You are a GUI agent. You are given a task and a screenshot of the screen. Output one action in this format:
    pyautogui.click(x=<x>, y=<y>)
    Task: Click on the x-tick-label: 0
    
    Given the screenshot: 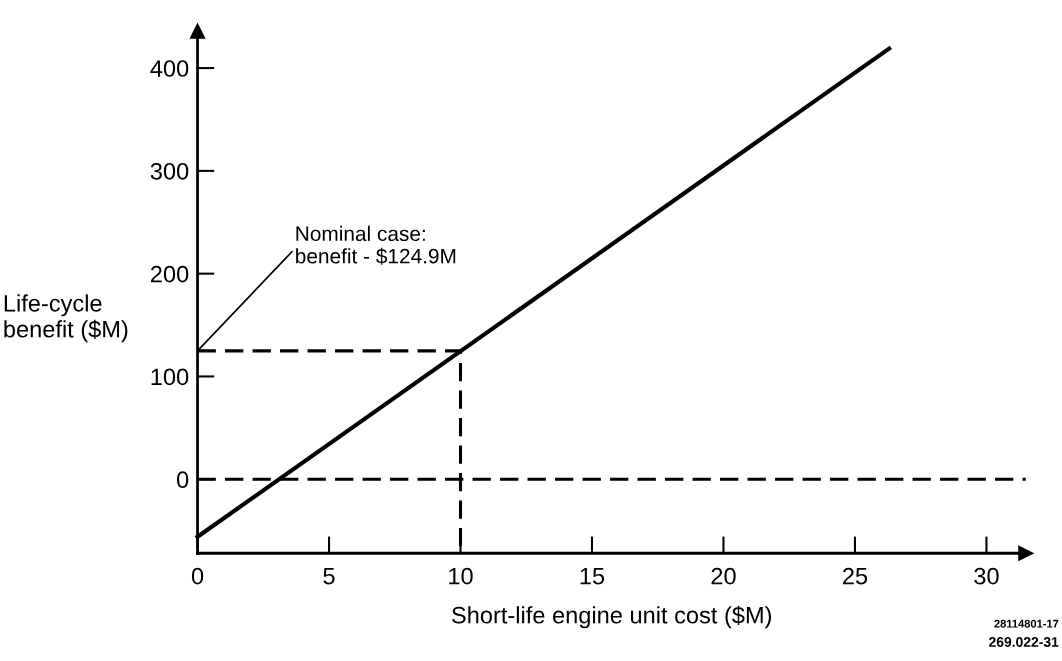 What is the action you would take?
    pyautogui.click(x=197, y=576)
    